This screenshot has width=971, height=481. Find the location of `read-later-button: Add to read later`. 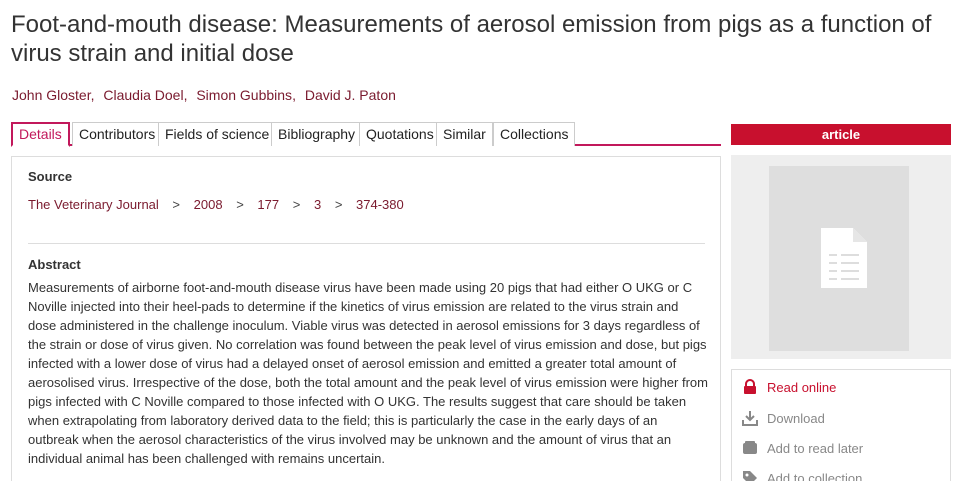

read-later-button: Add to read later is located at coordinates (802, 448).